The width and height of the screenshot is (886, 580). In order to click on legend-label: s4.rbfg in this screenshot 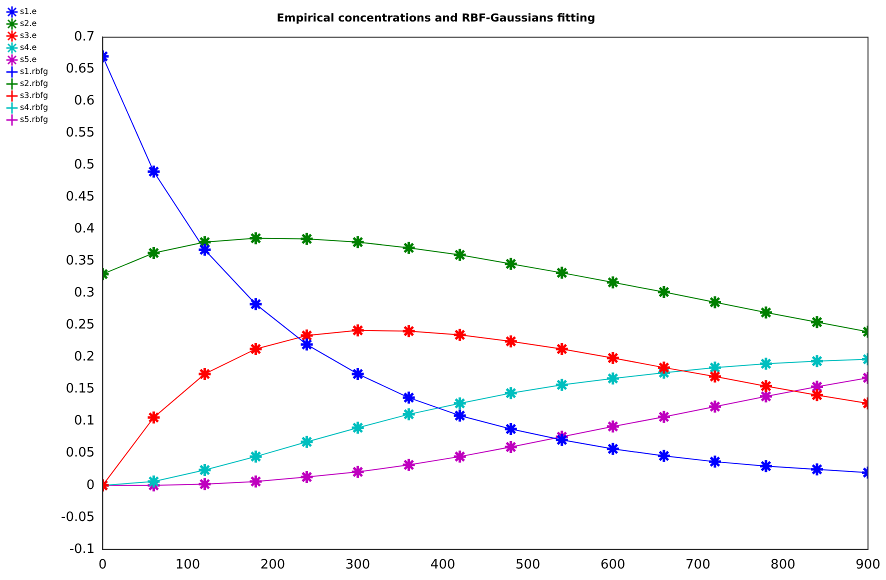, I will do `click(34, 107)`.